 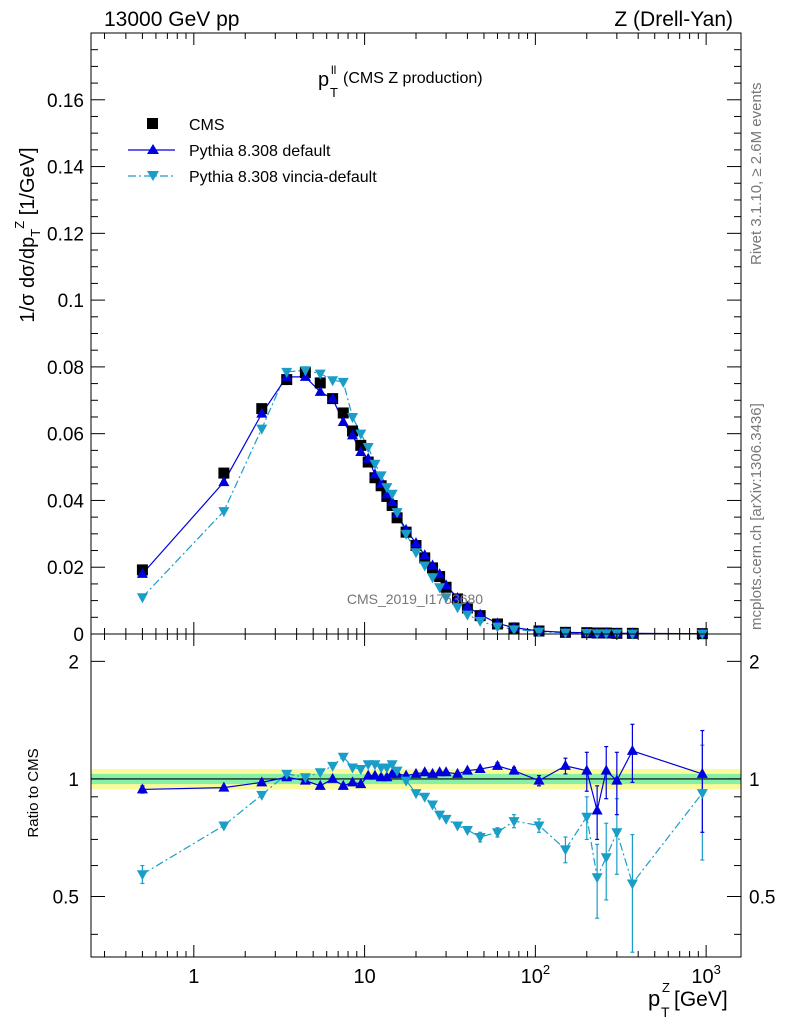 What do you see at coordinates (413, 78) in the screenshot?
I see `plot-title-rest: (CMS Z production)` at bounding box center [413, 78].